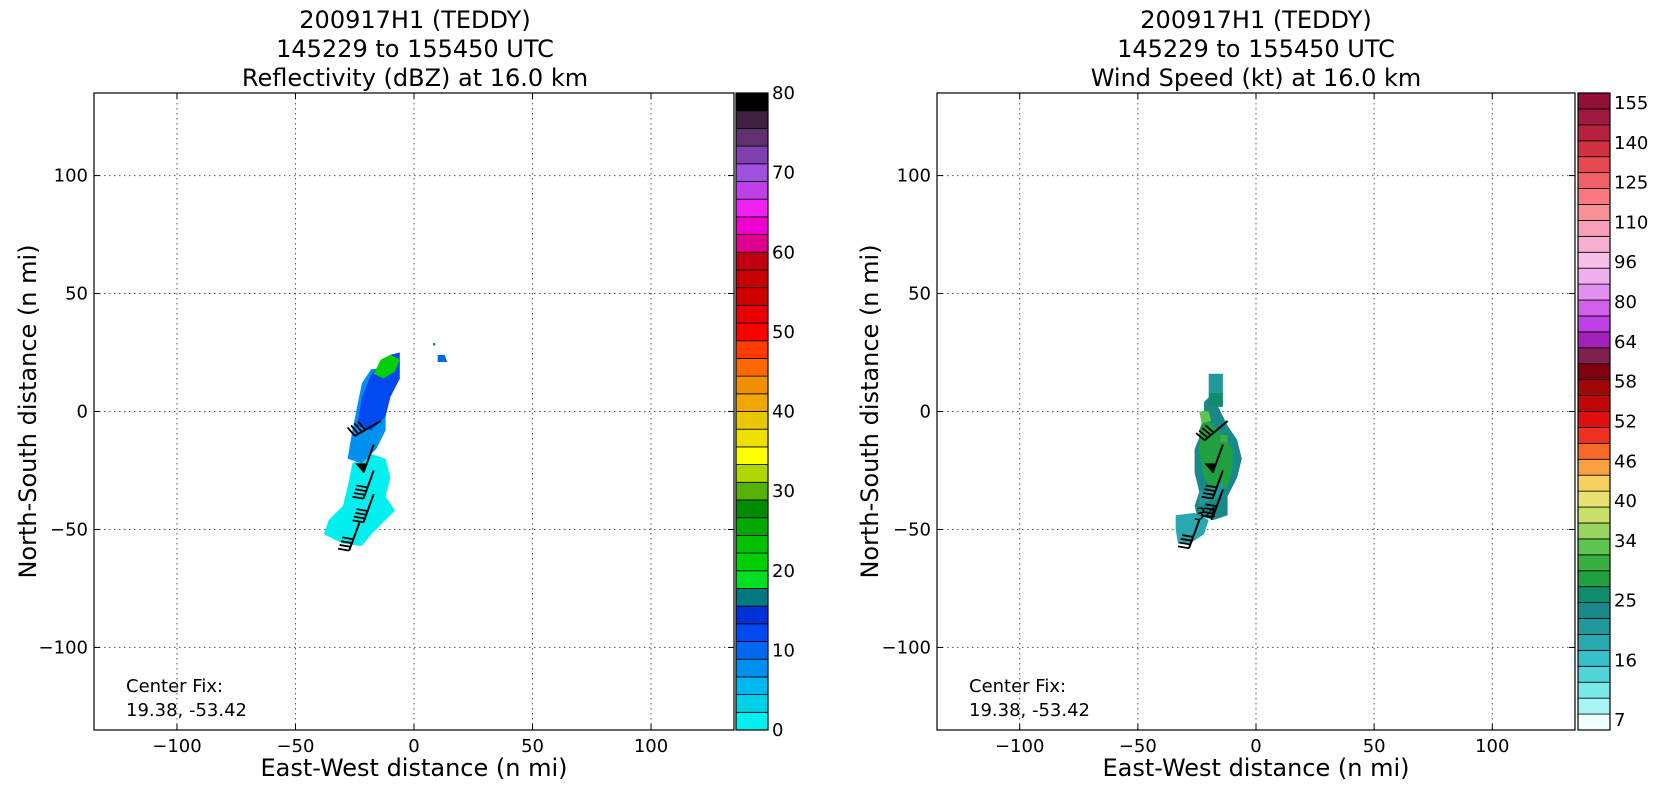 The image size is (1654, 787). What do you see at coordinates (434, 344) in the screenshot?
I see `data-region-blue-dot` at bounding box center [434, 344].